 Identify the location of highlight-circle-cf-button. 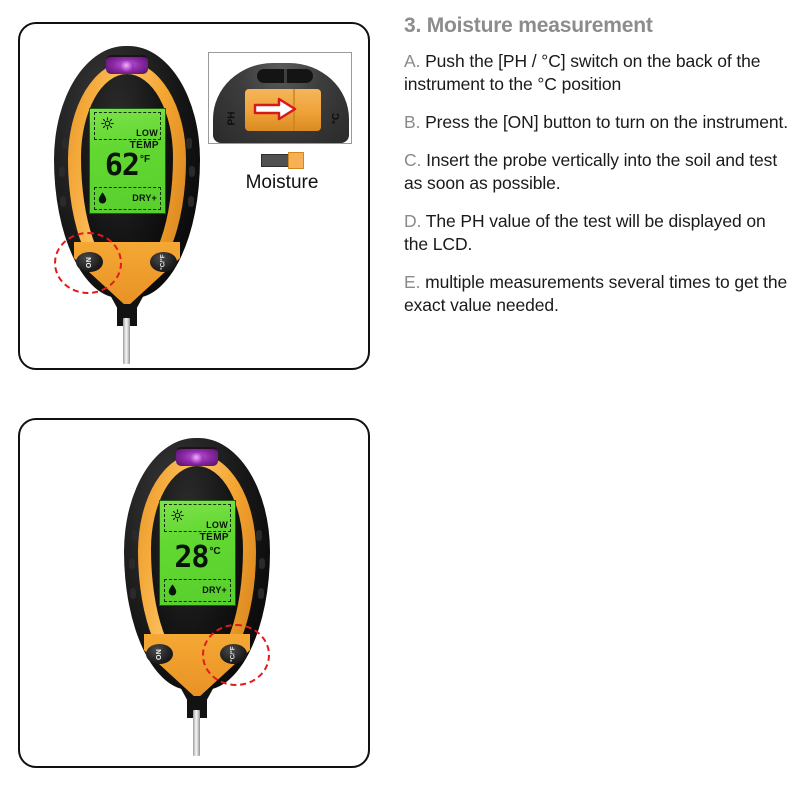
(236, 655).